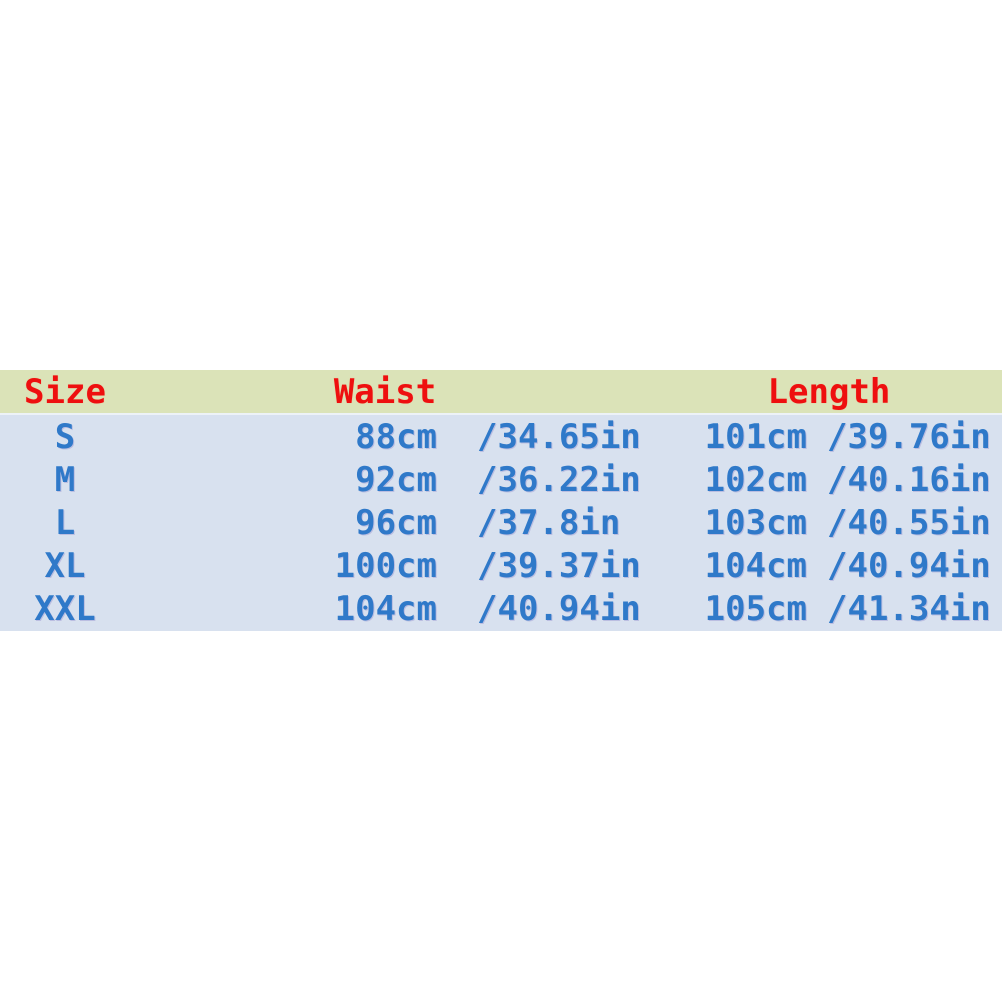  Describe the element at coordinates (755, 479) in the screenshot. I see `length-cm-cell: 102cm` at that location.